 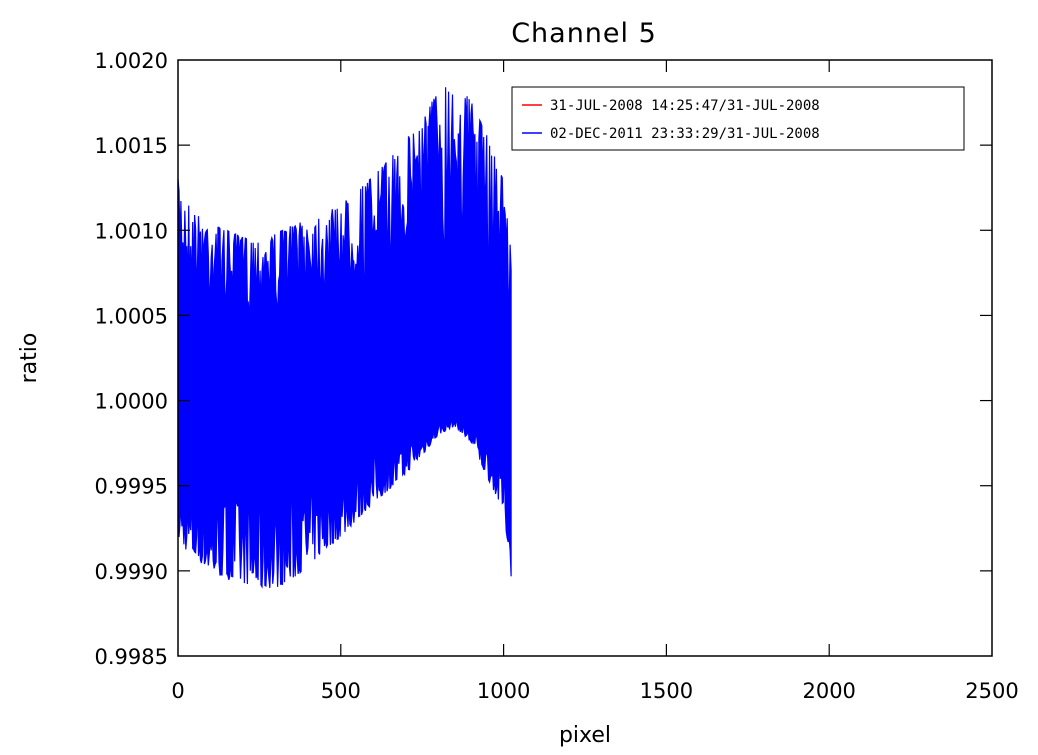 I want to click on y-tick-label: 1.0010, so click(x=131, y=231).